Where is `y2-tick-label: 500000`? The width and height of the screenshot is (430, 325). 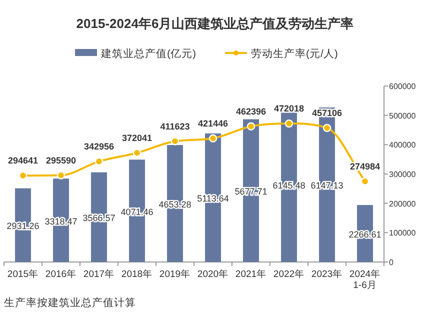
y2-tick-label: 500000 is located at coordinates (402, 115).